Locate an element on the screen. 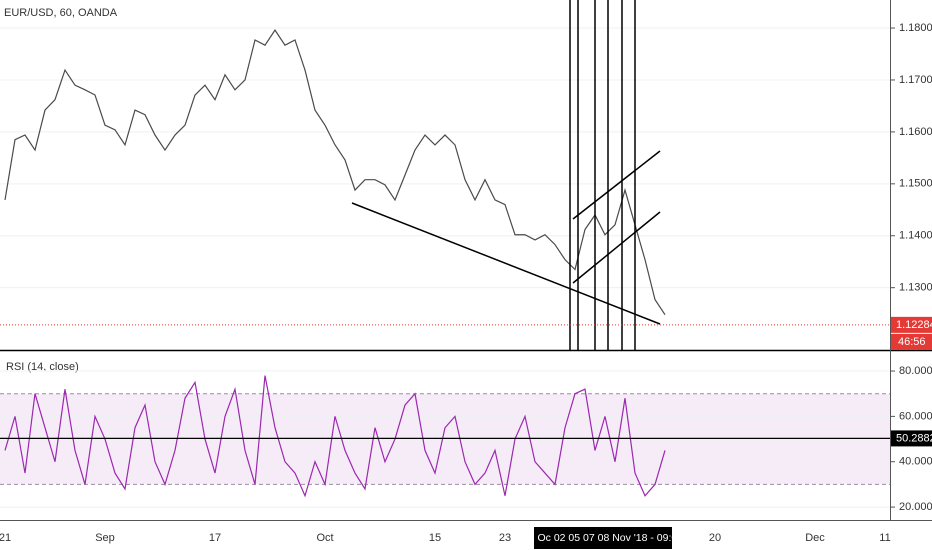 This screenshot has width=932, height=550. crosshair-box is located at coordinates (603, 538).